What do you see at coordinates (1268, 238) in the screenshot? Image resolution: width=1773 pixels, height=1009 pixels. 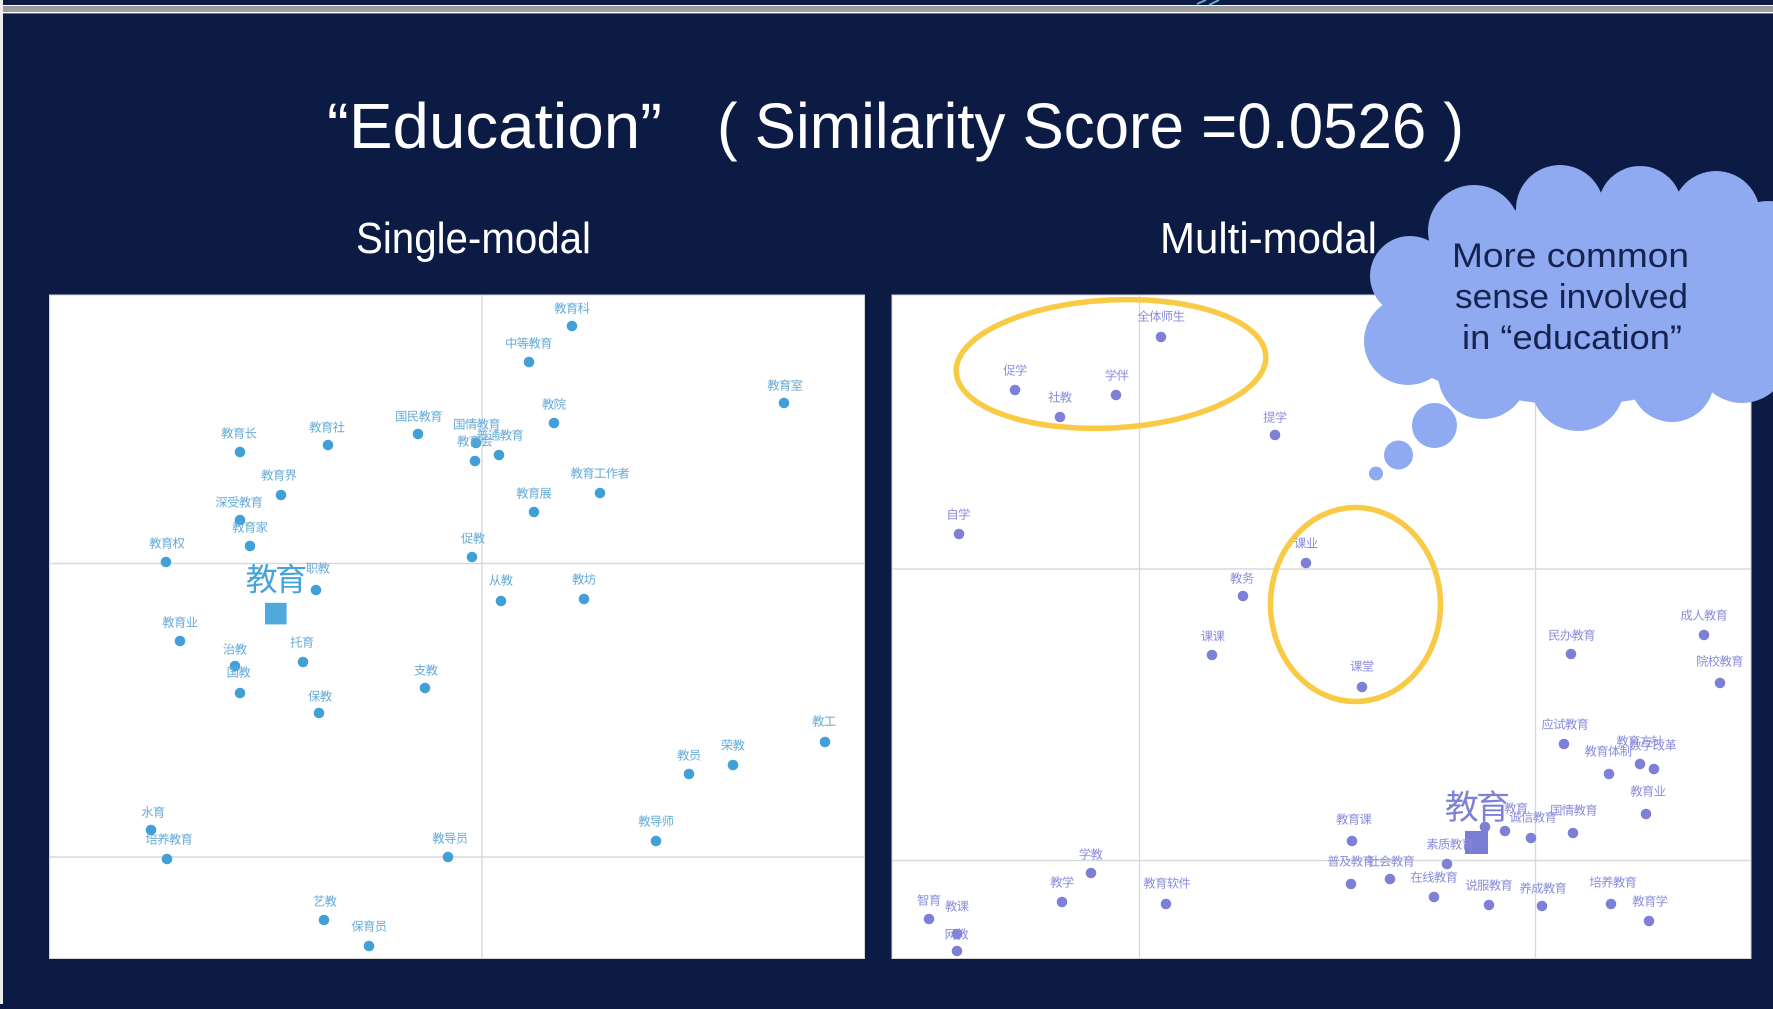 I see `svg-text: Multi-modal` at bounding box center [1268, 238].